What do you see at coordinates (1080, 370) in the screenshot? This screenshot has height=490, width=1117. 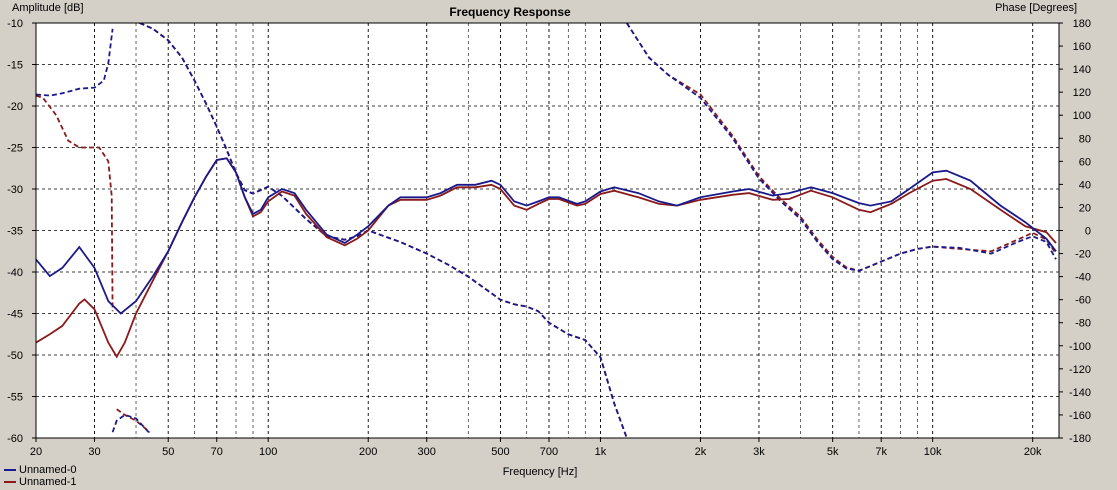 I see `y-right-tick-label-15: -120` at bounding box center [1080, 370].